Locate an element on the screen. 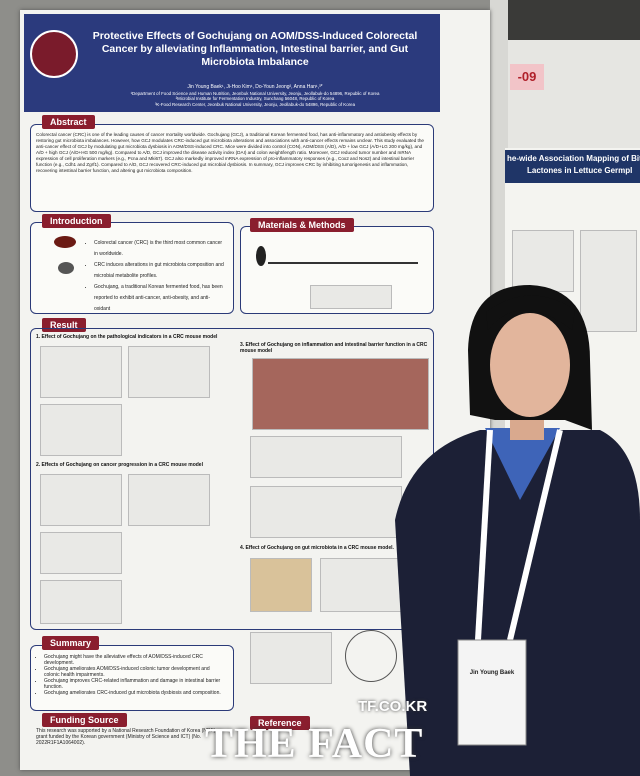 Image resolution: width=640 pixels, height=776 pixels. mouse-icon is located at coordinates (66, 268).